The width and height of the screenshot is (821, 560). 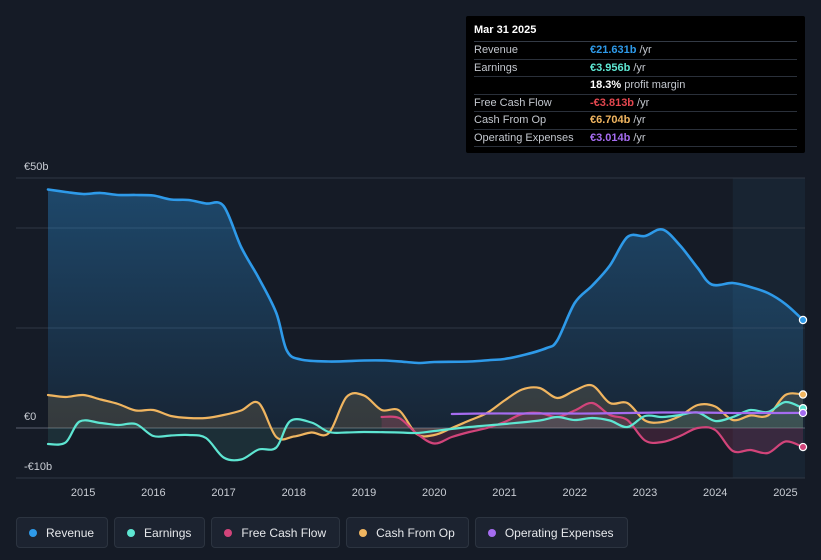 What do you see at coordinates (284, 532) in the screenshot?
I see `legend-label: Free Cash Flow` at bounding box center [284, 532].